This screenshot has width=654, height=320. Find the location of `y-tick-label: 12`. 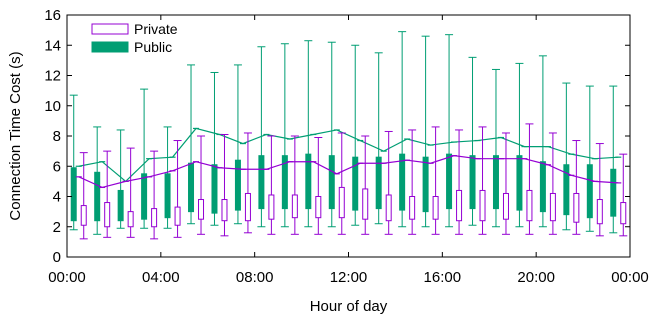

y-tick-label: 12 is located at coordinates (52, 76).